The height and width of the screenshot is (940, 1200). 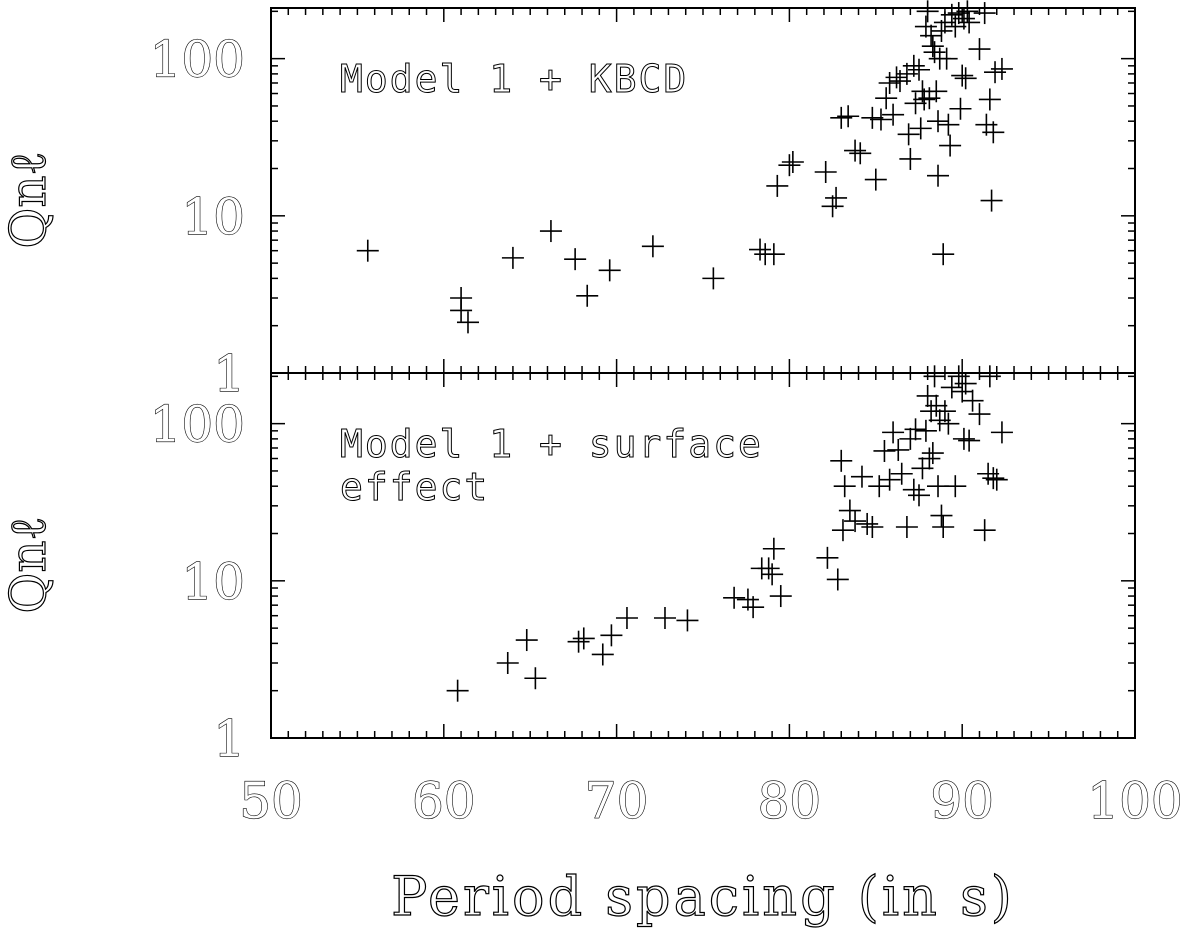 I want to click on top-y-tick-label: 100, so click(x=197, y=60).